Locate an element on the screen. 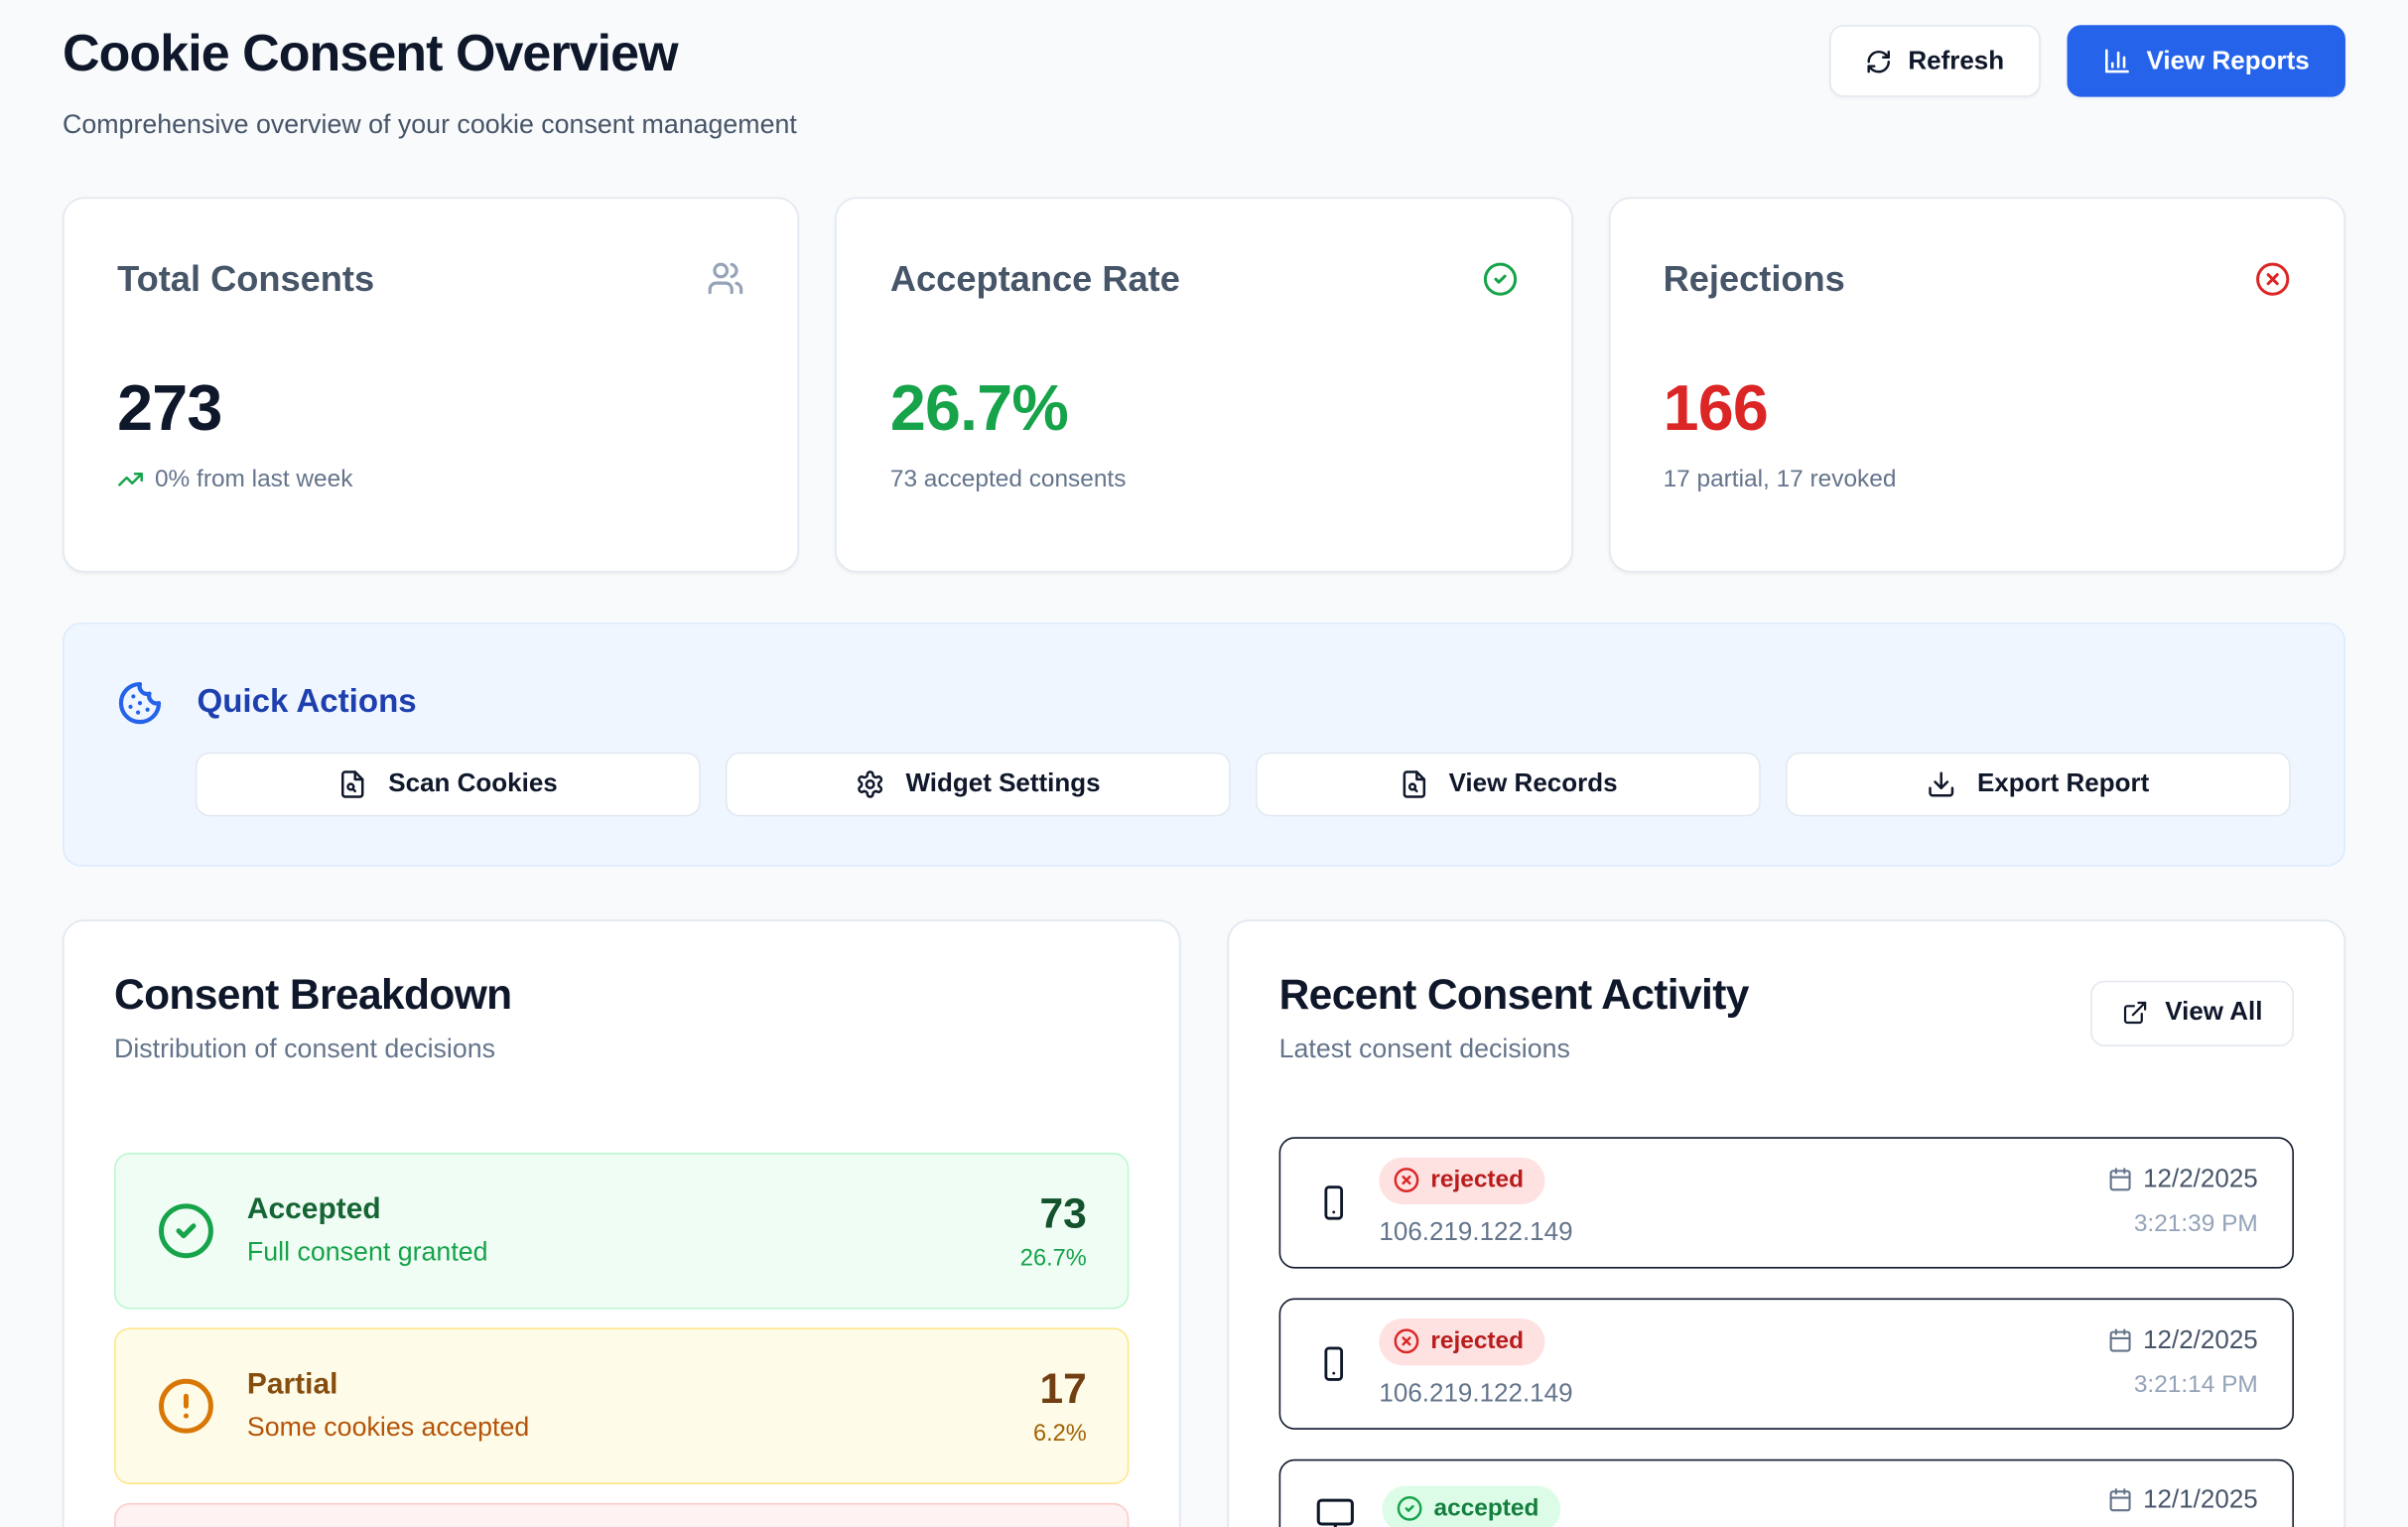  stat-title: Rejections is located at coordinates (1754, 278).